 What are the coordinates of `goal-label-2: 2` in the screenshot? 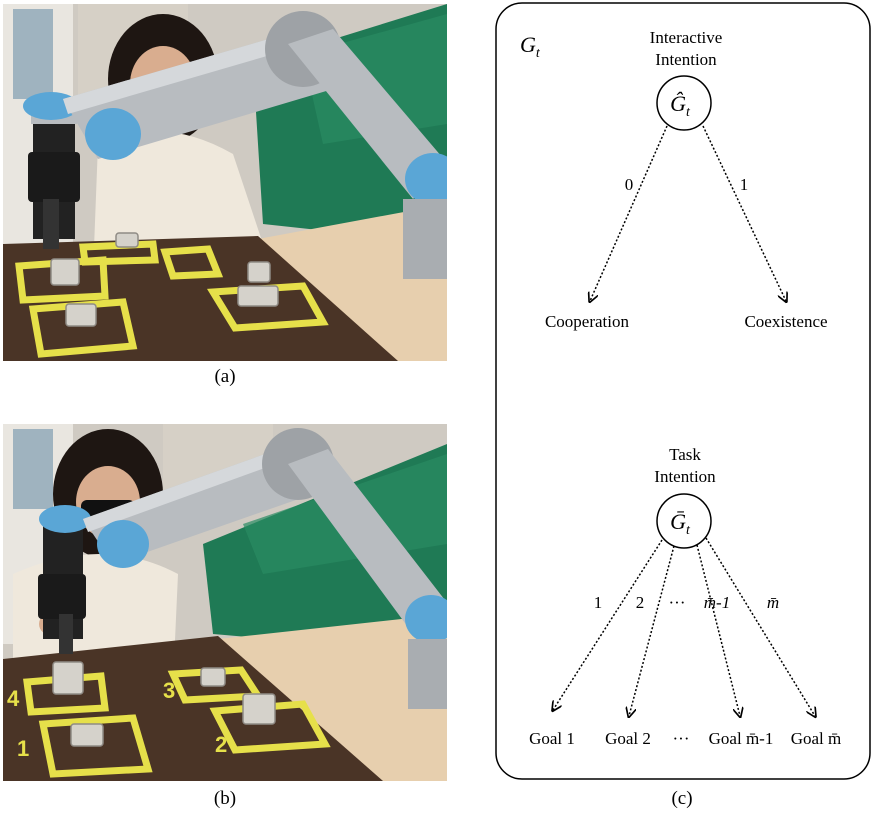 It's located at (221, 744).